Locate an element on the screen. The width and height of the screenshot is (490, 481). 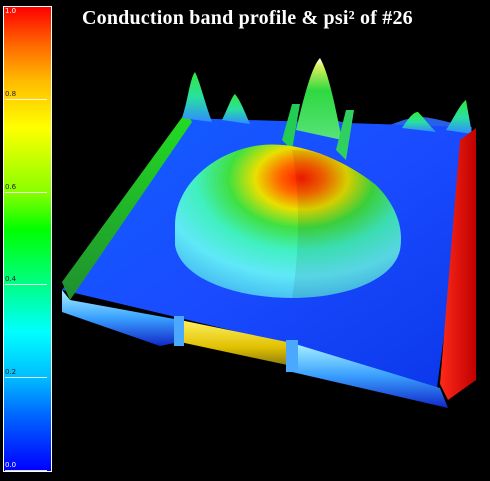
colorbar-tick-label: 0.8 is located at coordinates (11, 93).